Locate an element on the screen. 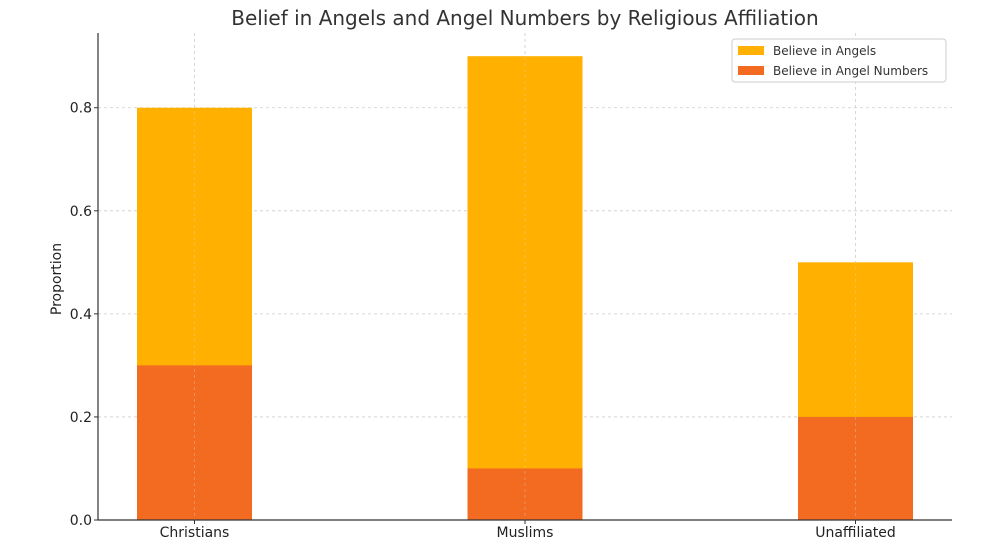  x-tick-label: Muslims is located at coordinates (525, 533).